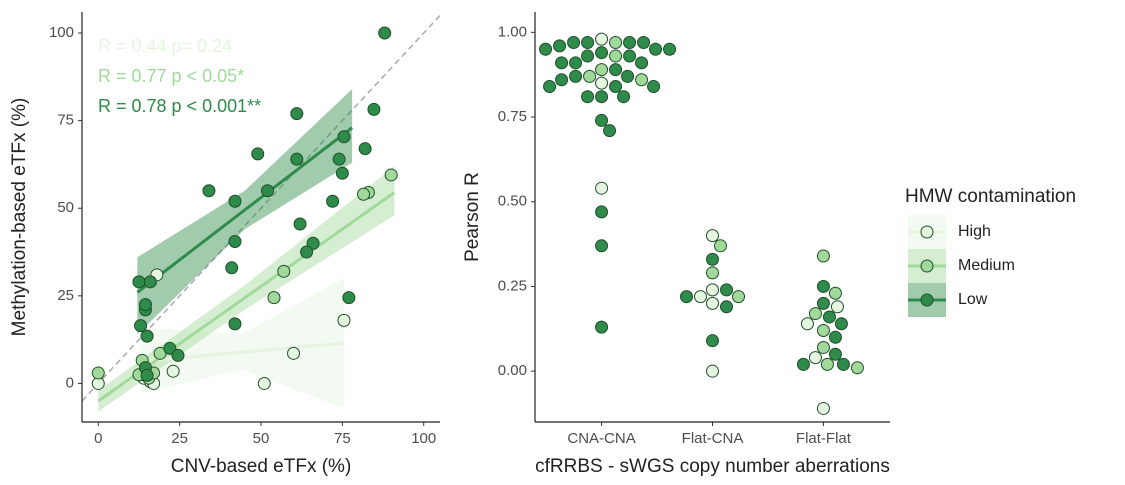 The height and width of the screenshot is (485, 1125). What do you see at coordinates (423, 438) in the screenshot?
I see `x-tick-label: 100` at bounding box center [423, 438].